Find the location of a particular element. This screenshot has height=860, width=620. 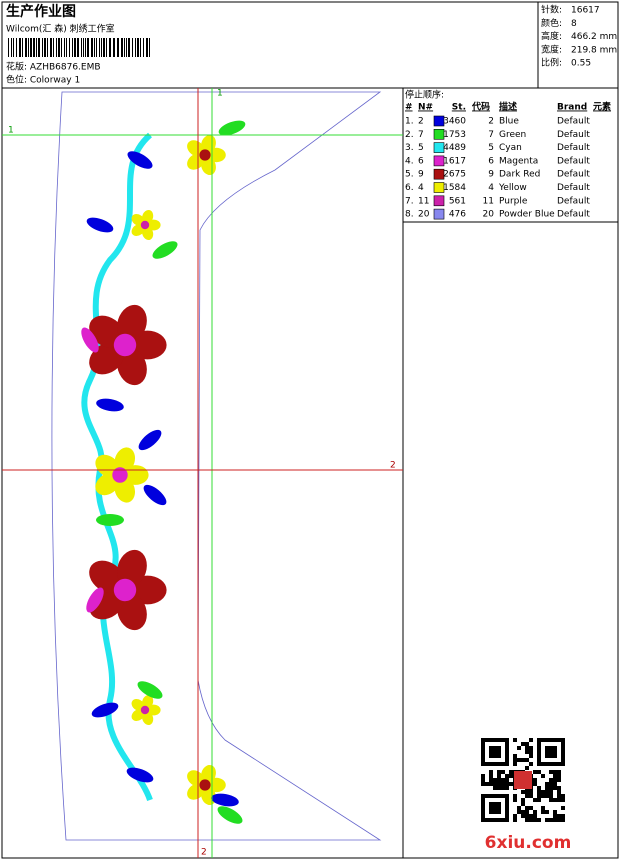

stitches: 1753 is located at coordinates (454, 135).